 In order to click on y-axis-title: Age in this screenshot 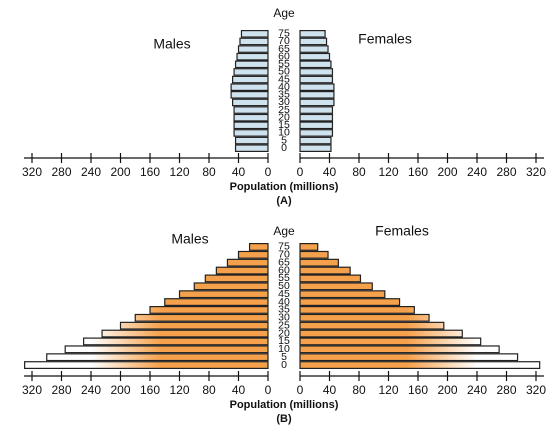, I will do `click(284, 13)`.